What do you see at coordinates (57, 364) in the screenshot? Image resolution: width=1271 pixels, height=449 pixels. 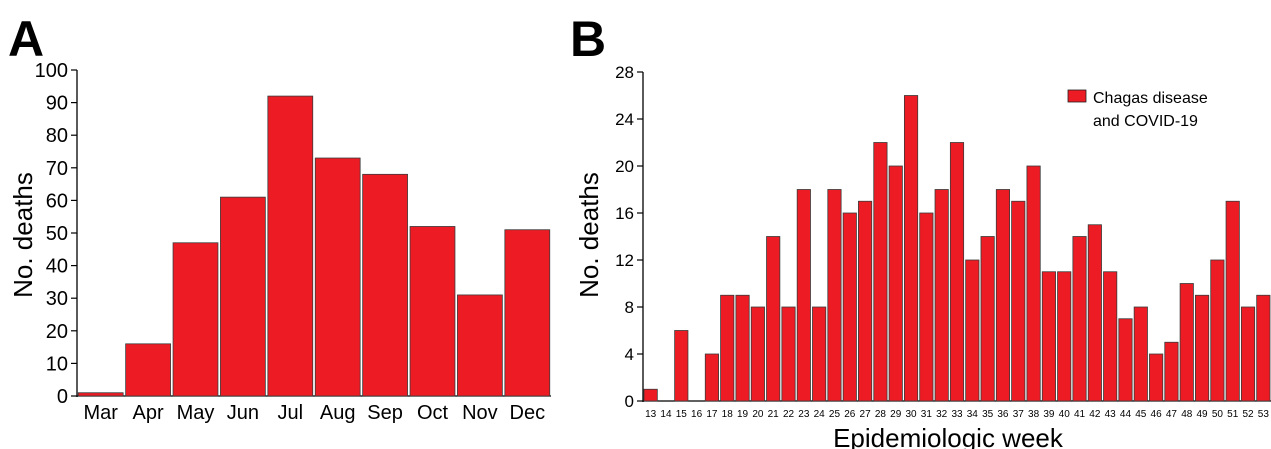 I see `y-tick-label: 10` at bounding box center [57, 364].